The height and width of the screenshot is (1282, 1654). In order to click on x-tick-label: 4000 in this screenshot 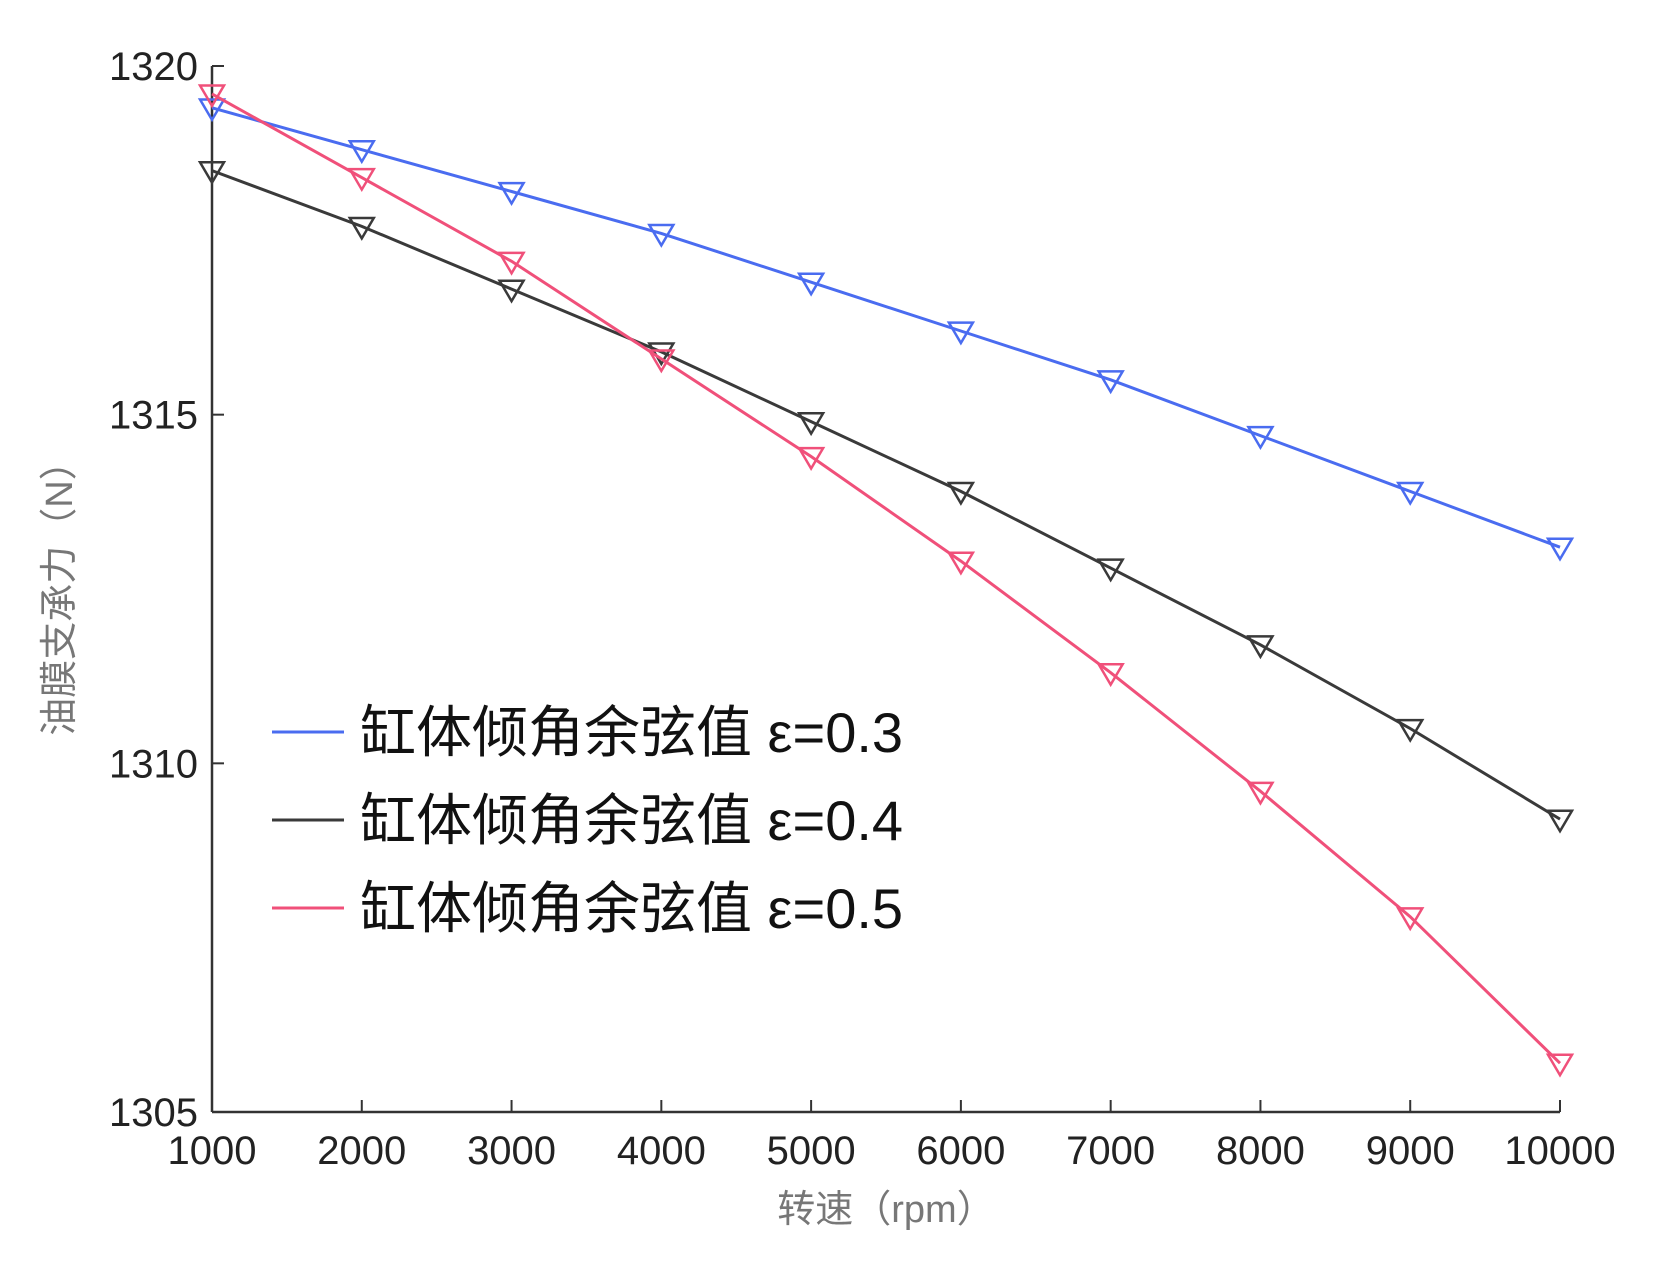, I will do `click(661, 1151)`.